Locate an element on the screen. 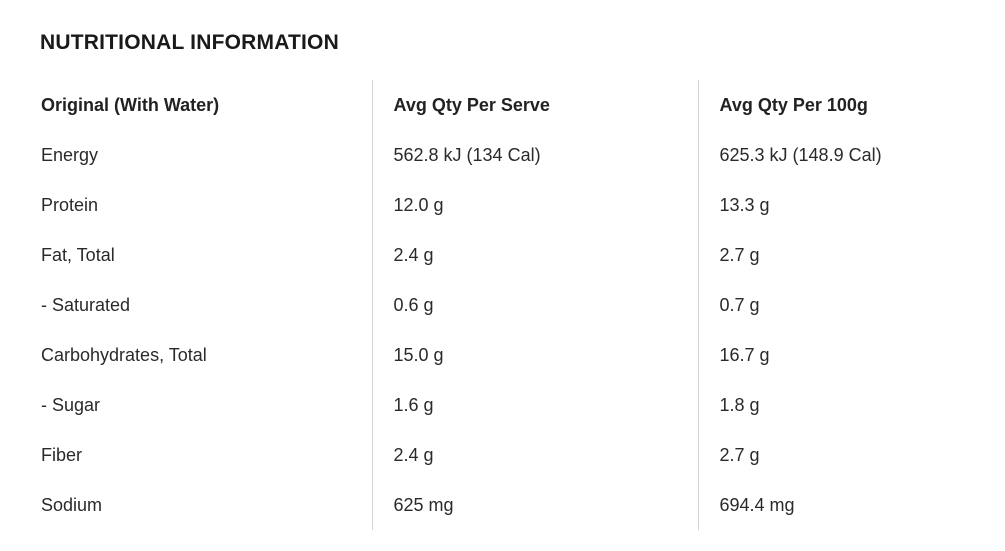  table-row: - Saturated 0.6 g 0.7 g is located at coordinates (511, 305).